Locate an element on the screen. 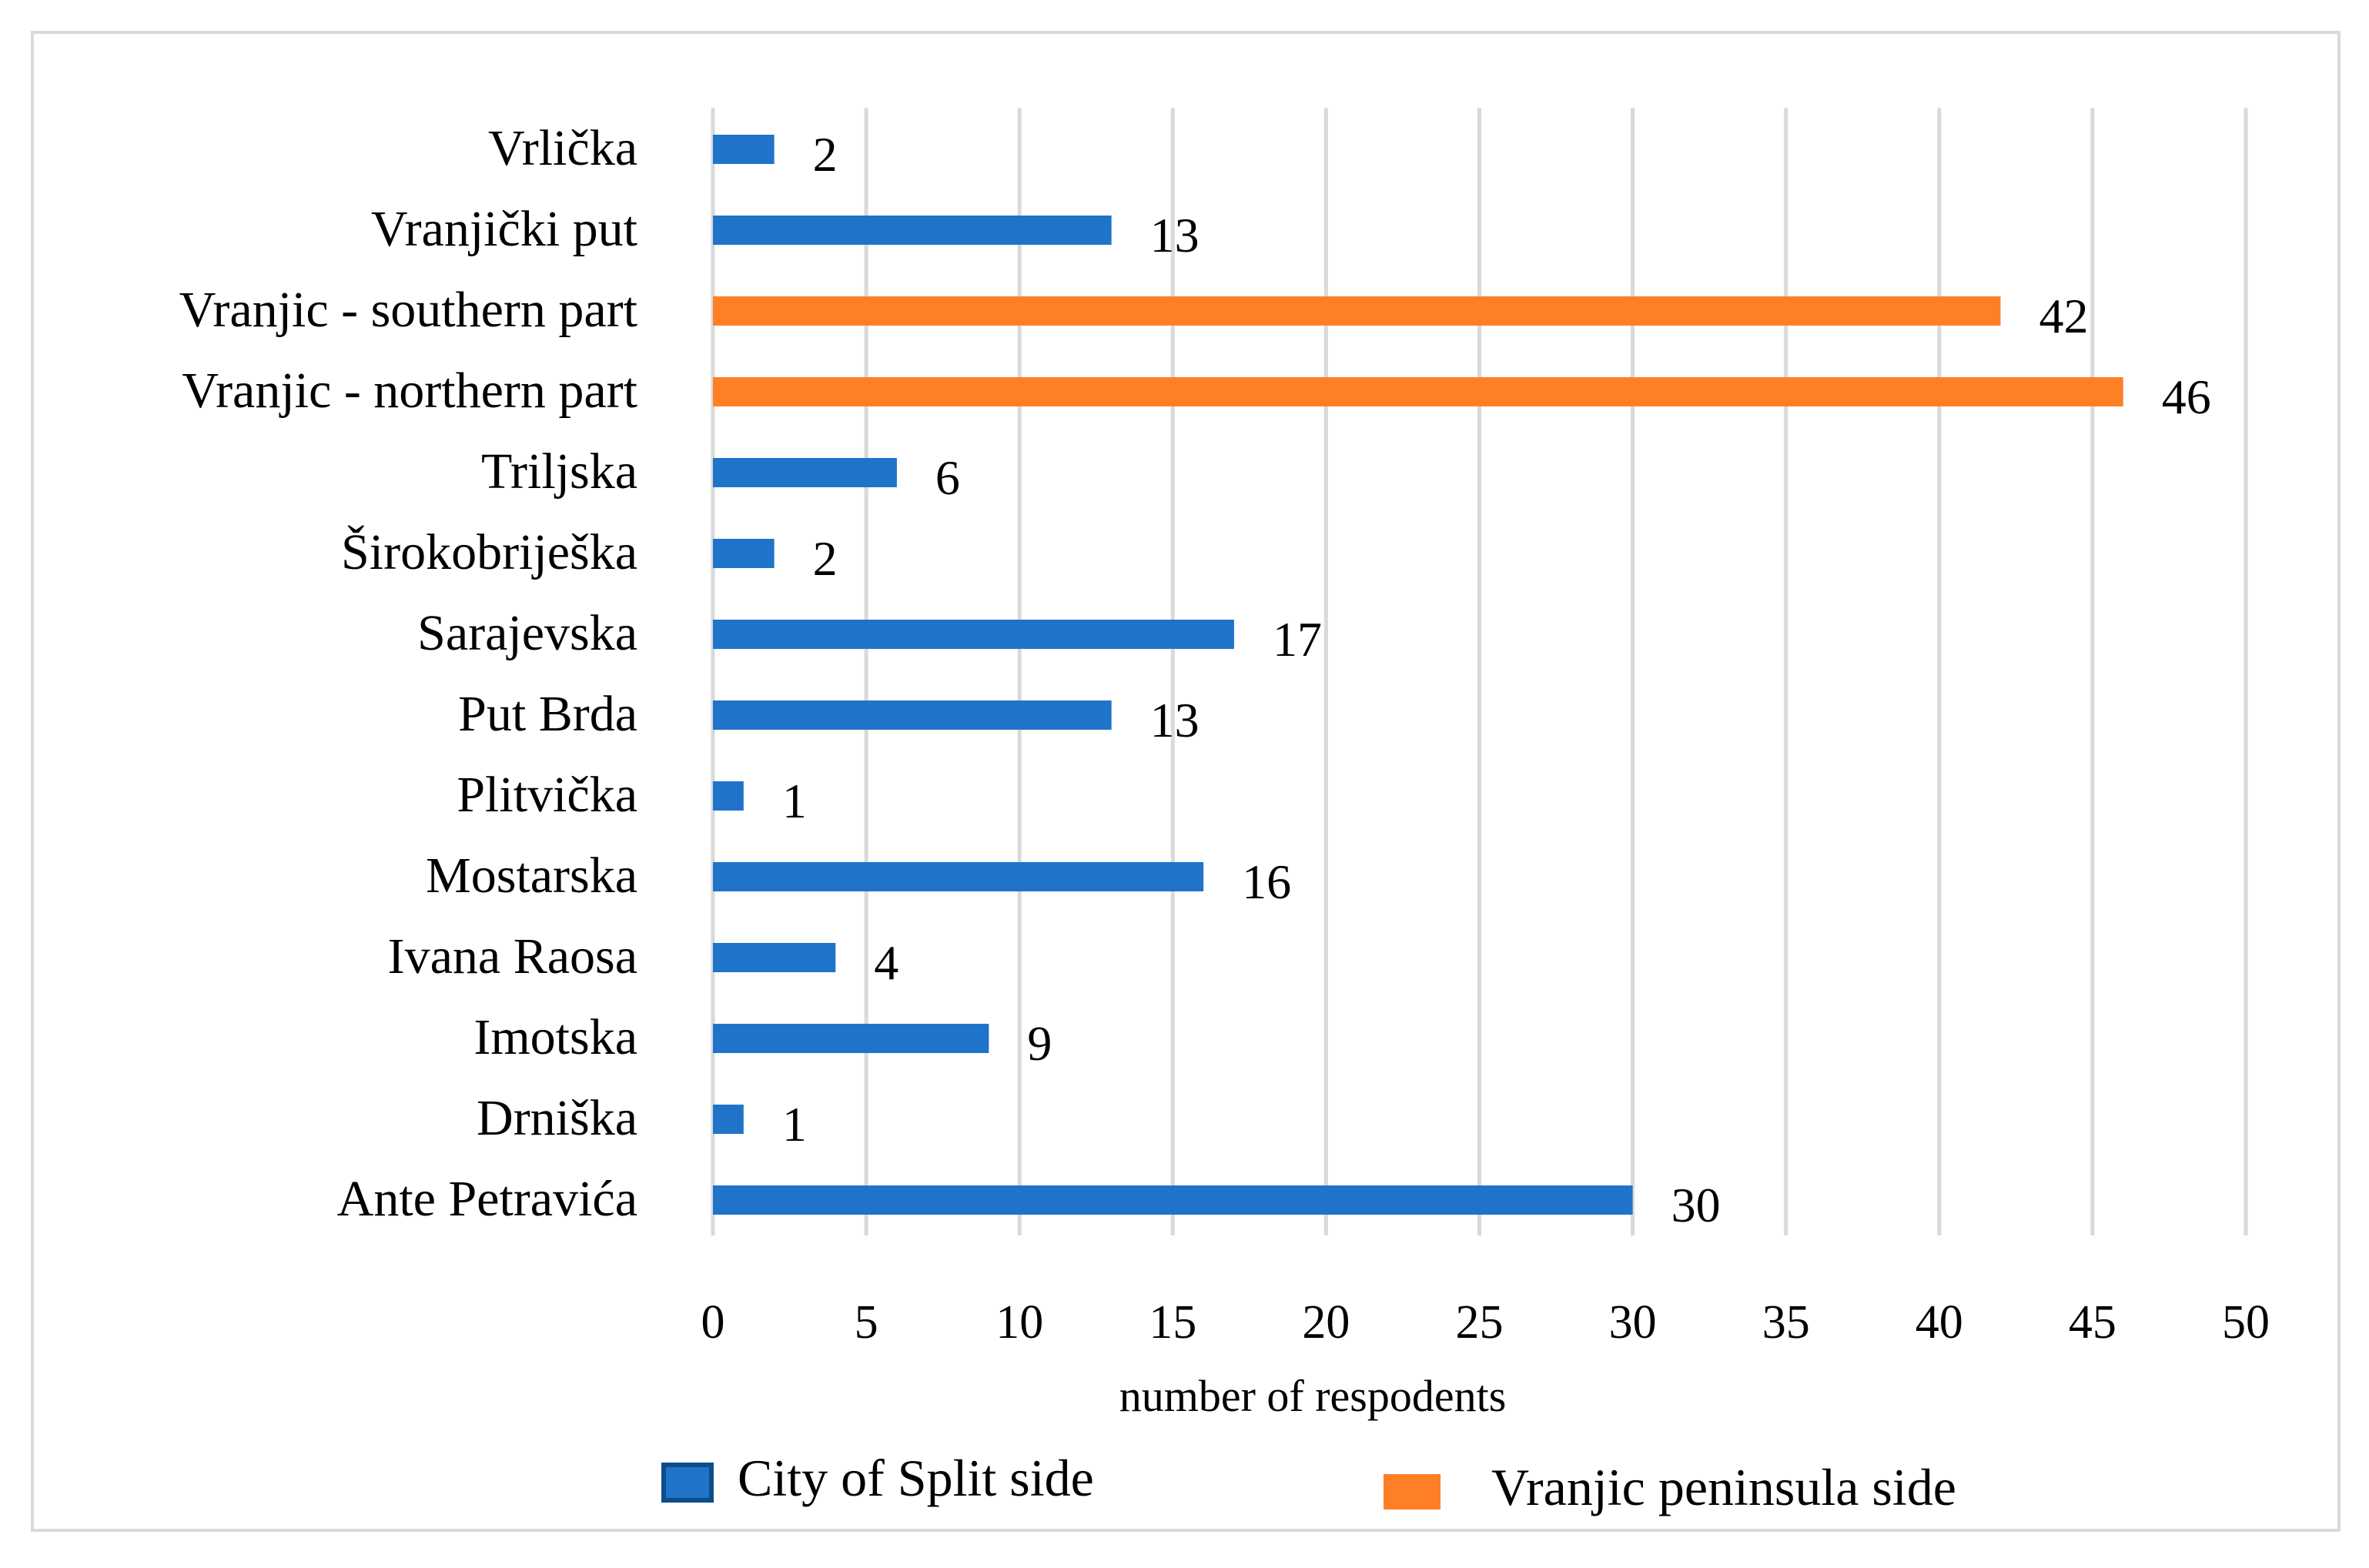  x-tick-label-10: 10 is located at coordinates (1019, 1322).